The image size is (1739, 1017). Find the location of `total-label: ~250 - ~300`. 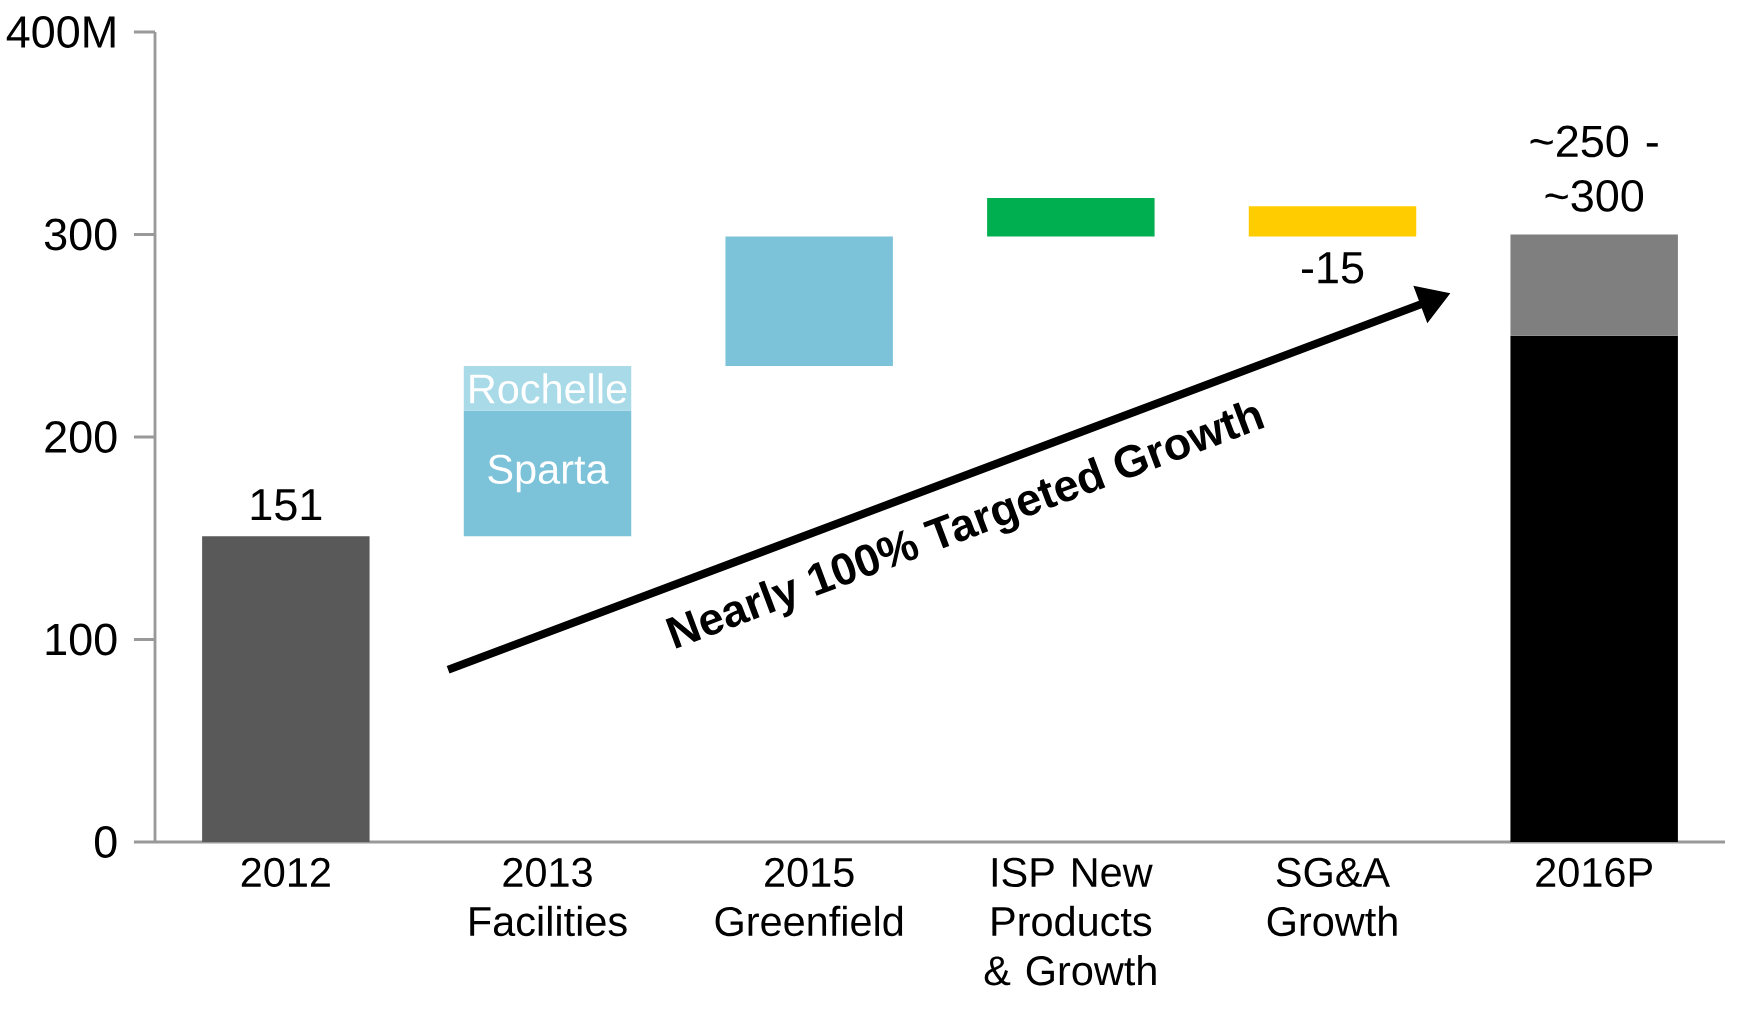

total-label: ~250 - ~300 is located at coordinates (1594, 168).